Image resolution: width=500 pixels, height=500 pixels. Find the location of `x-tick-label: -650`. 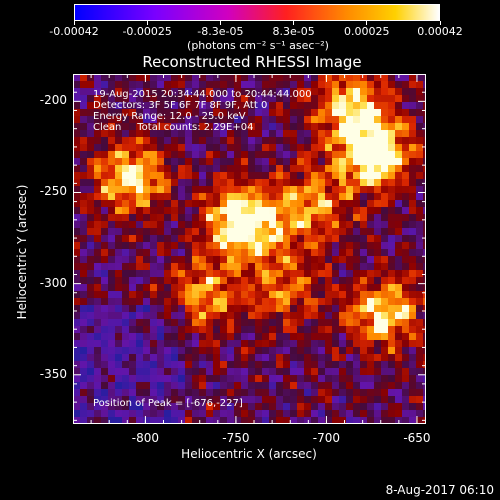

x-tick-label: -650 is located at coordinates (417, 438).